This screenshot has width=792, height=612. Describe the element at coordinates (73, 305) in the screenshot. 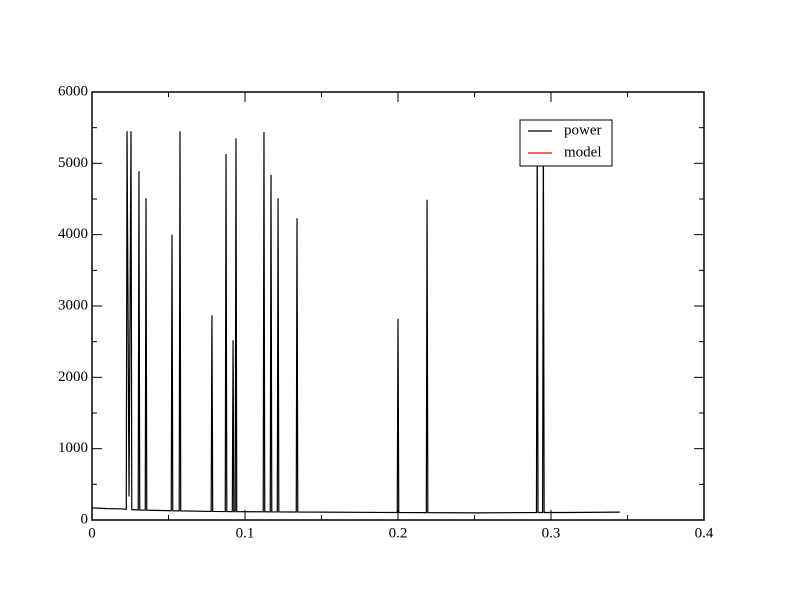

I see `y-tick-label: 3000` at that location.